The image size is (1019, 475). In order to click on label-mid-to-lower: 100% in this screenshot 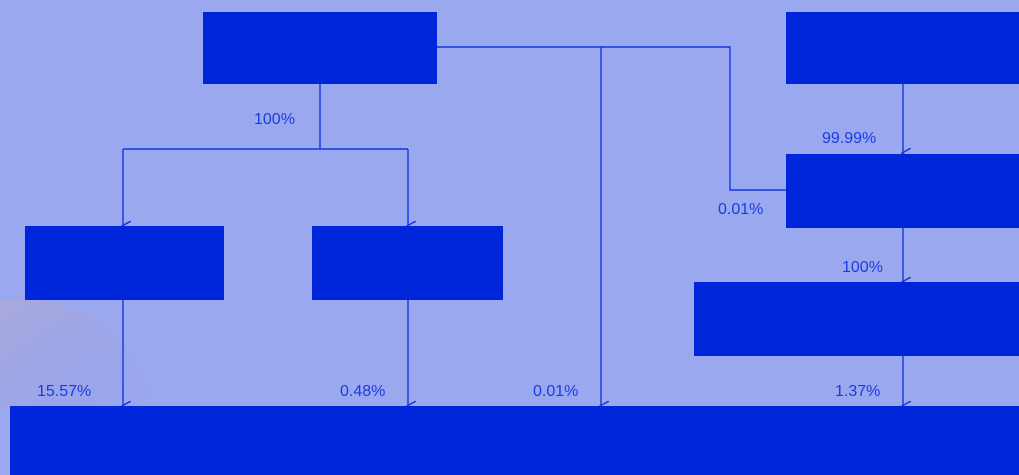, I will do `click(862, 267)`.